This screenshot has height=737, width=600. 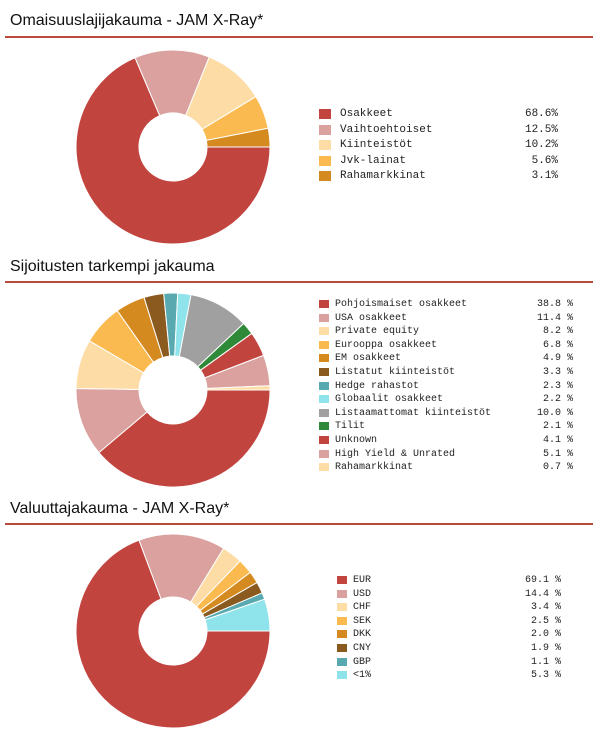 What do you see at coordinates (299, 282) in the screenshot?
I see `detailed-allocation-divider` at bounding box center [299, 282].